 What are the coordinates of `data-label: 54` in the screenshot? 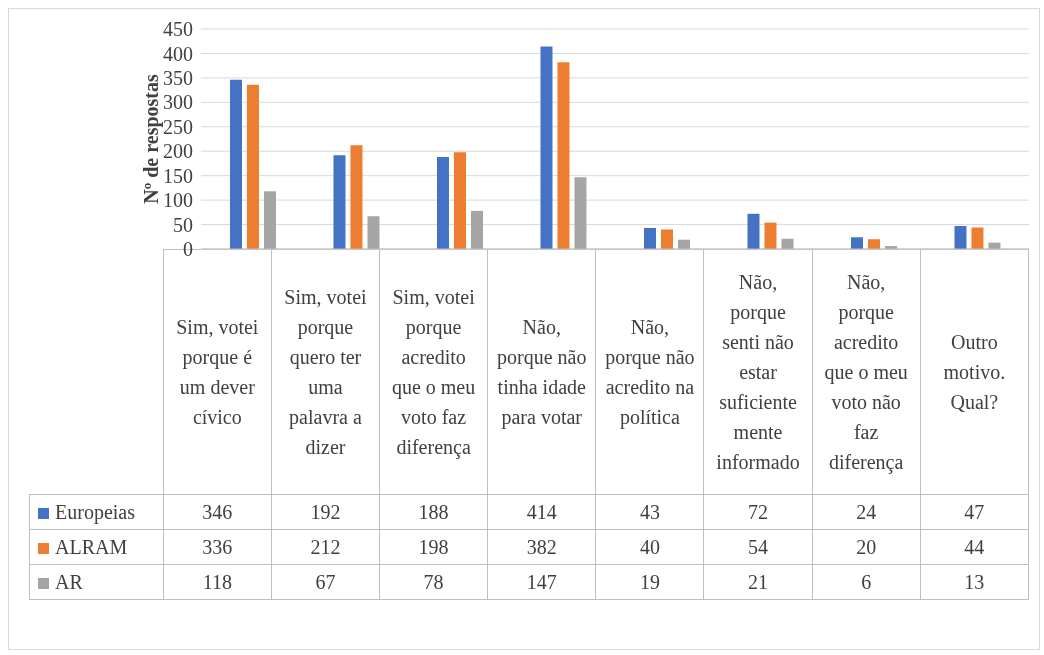 It's located at (758, 547).